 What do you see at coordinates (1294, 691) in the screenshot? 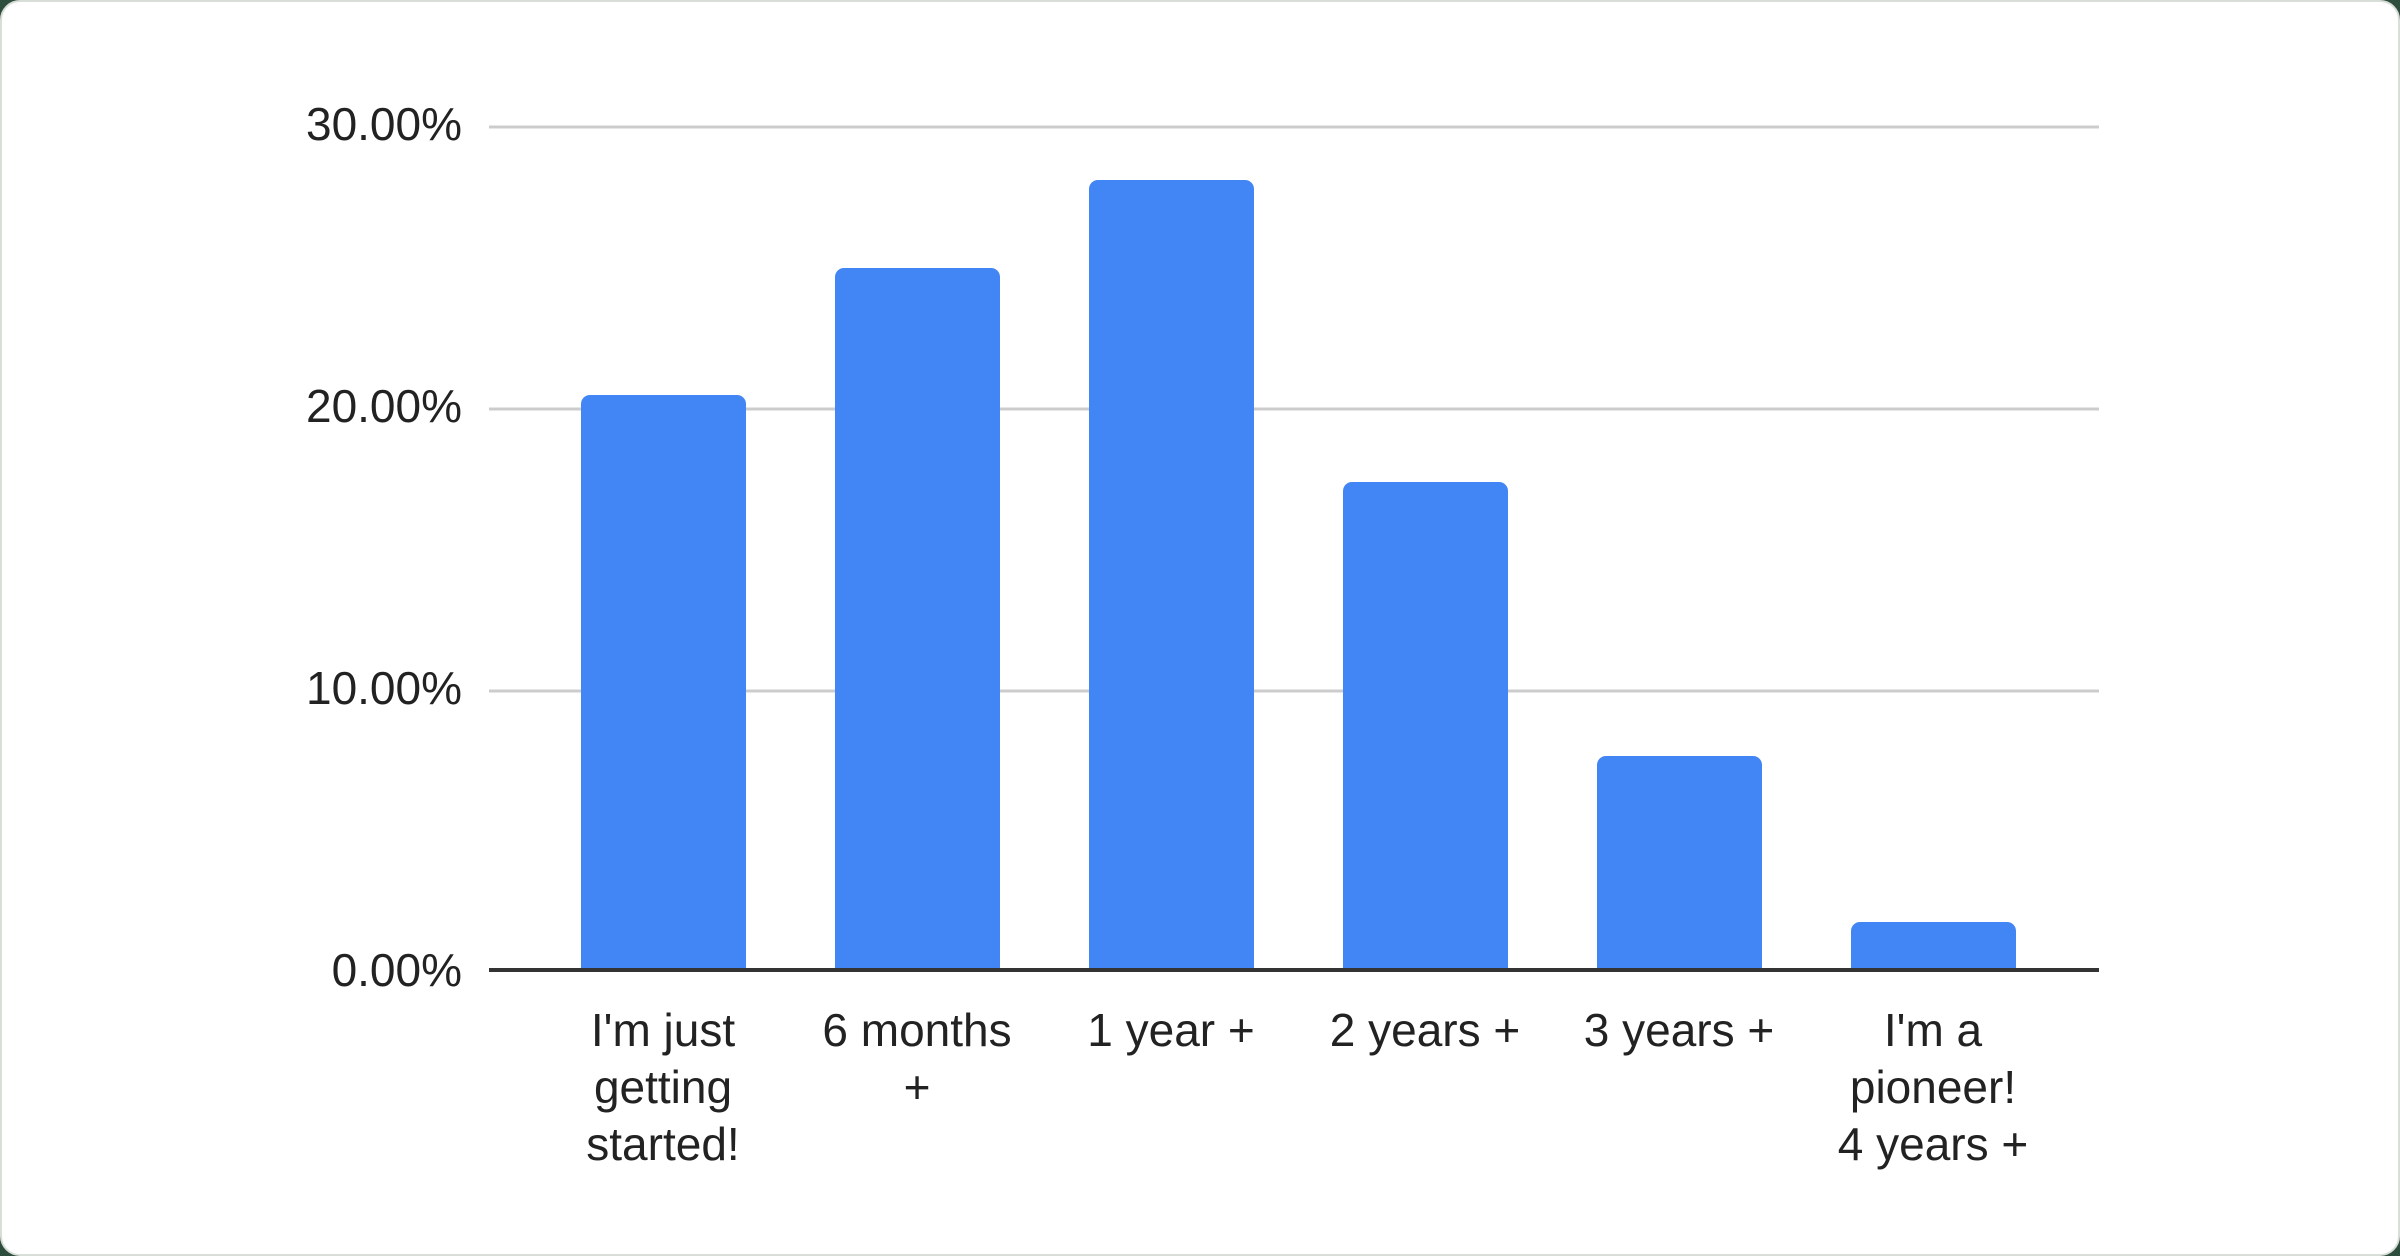
I see `gridline-10pct` at bounding box center [1294, 691].